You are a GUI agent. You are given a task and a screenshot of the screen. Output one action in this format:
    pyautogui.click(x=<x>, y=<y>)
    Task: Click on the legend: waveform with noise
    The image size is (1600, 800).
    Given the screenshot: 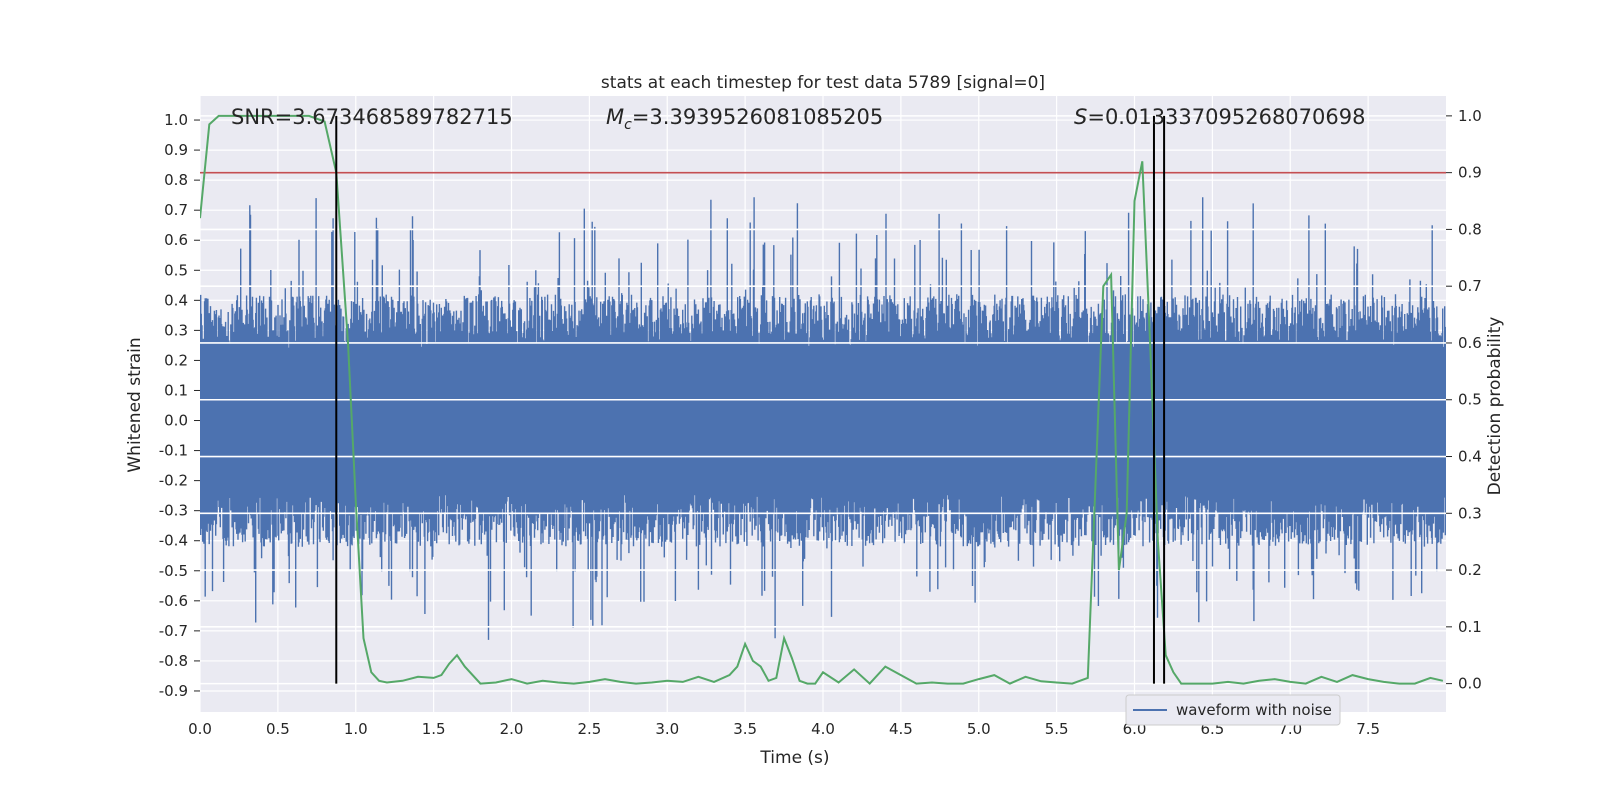 What is the action you would take?
    pyautogui.click(x=1233, y=710)
    